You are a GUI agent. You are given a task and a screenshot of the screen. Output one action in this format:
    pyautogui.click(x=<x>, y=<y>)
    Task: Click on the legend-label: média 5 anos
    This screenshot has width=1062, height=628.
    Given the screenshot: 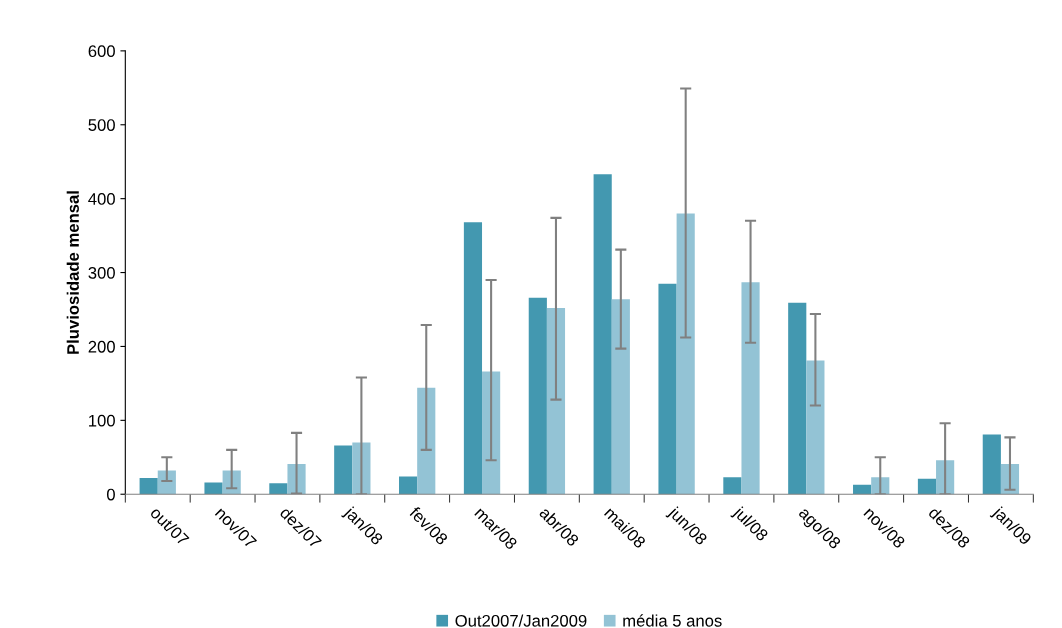 What is the action you would take?
    pyautogui.click(x=672, y=620)
    